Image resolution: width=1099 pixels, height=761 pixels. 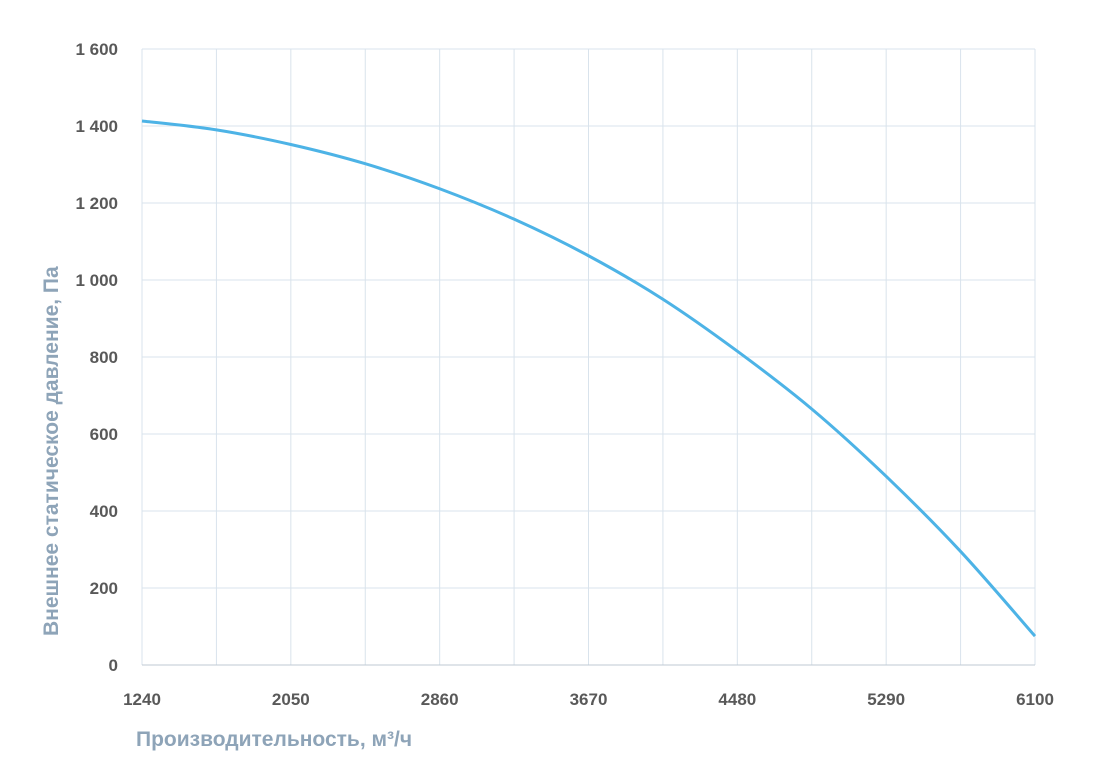 What do you see at coordinates (142, 699) in the screenshot?
I see `x-tick-label: 1240` at bounding box center [142, 699].